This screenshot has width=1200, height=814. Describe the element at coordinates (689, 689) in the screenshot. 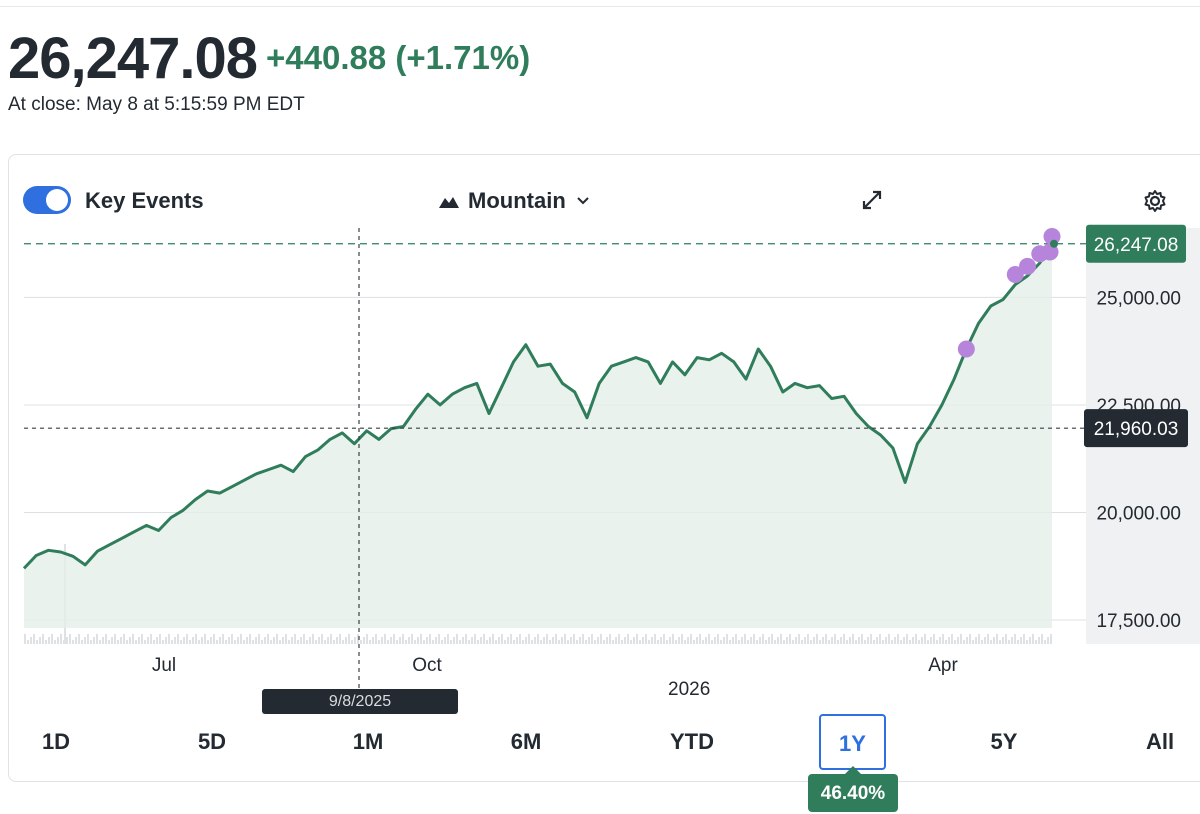

I see `year-label: 2026` at that location.